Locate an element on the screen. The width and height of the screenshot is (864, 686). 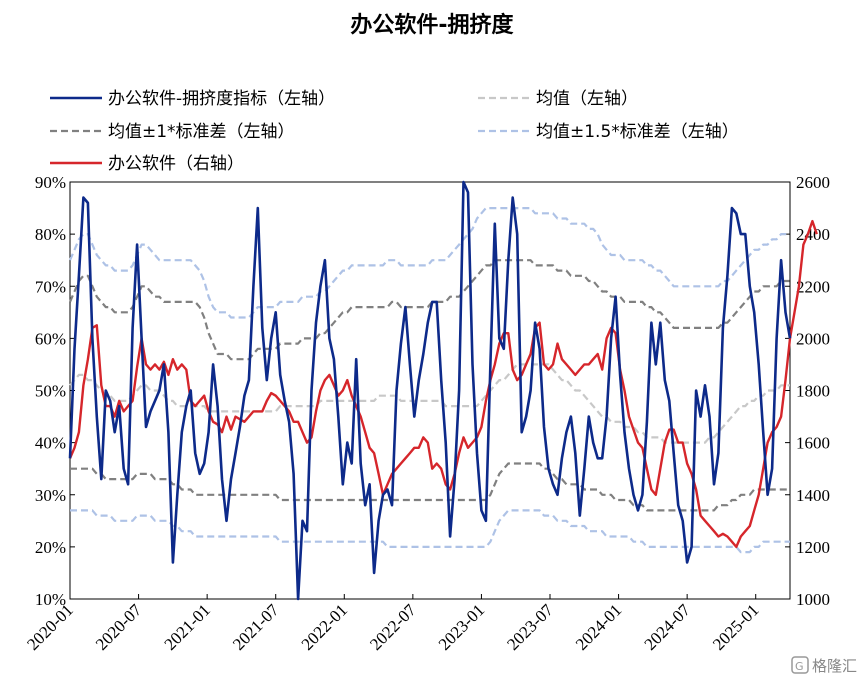
y-right-tick-label: 2400 is located at coordinates (813, 234).